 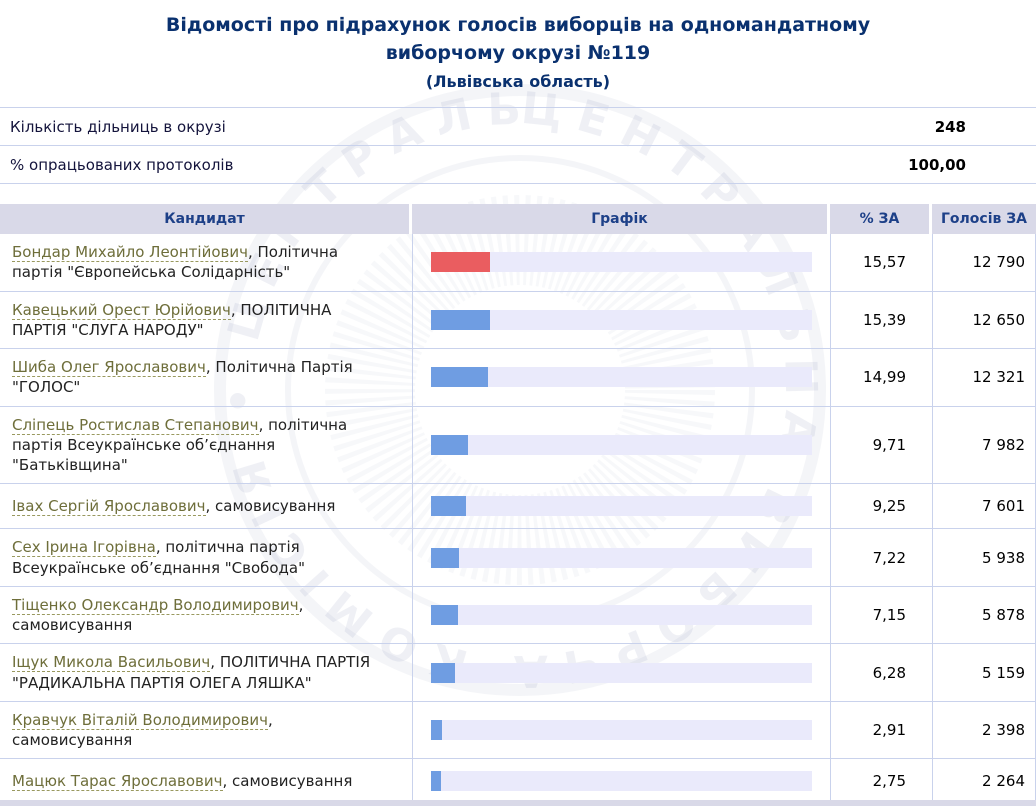 What do you see at coordinates (130, 253) in the screenshot?
I see `candidate-link: Бондар Михайло Леонтійович` at bounding box center [130, 253].